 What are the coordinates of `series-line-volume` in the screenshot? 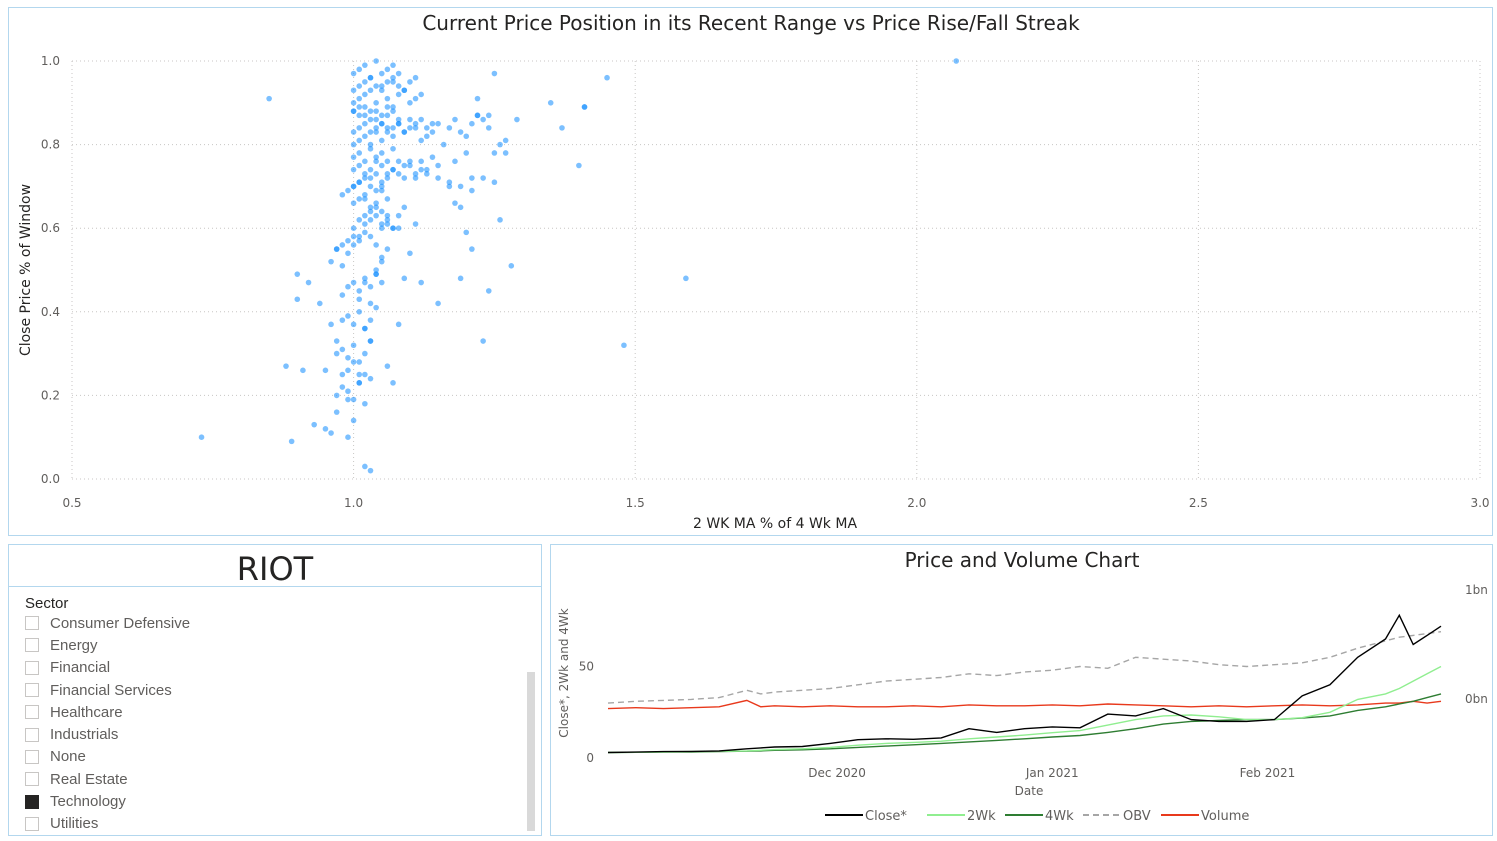 It's located at (1024, 704).